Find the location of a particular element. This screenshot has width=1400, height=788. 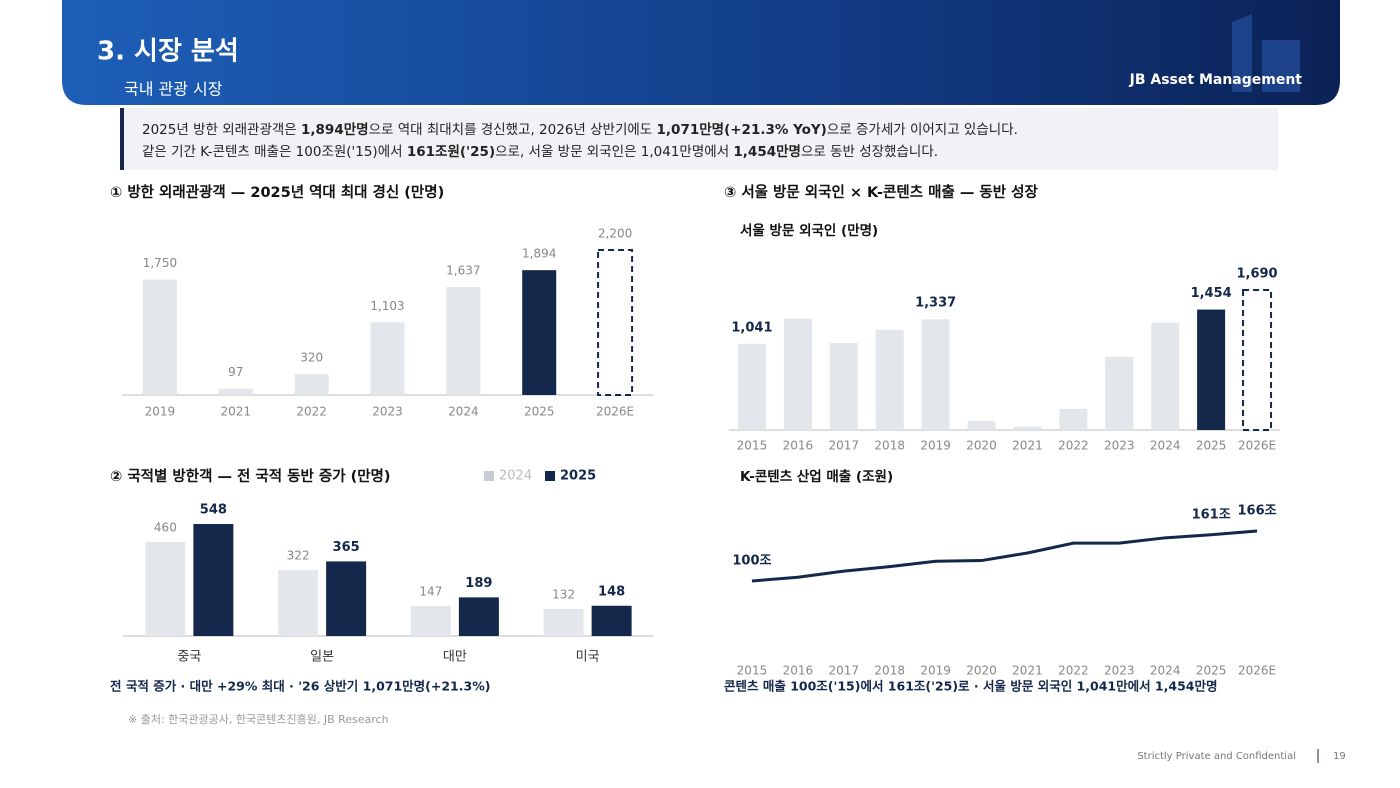

summary-segment: 으로 역대 최대치를 경신했고, 2026년 상반기에도 is located at coordinates (513, 130).